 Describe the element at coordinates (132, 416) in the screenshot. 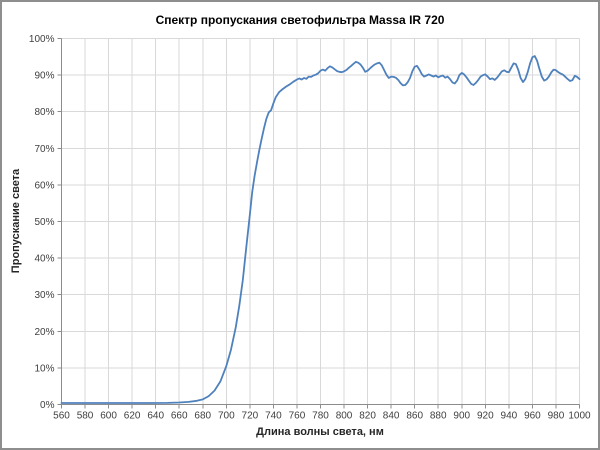

I see `svg-text: 620` at that location.